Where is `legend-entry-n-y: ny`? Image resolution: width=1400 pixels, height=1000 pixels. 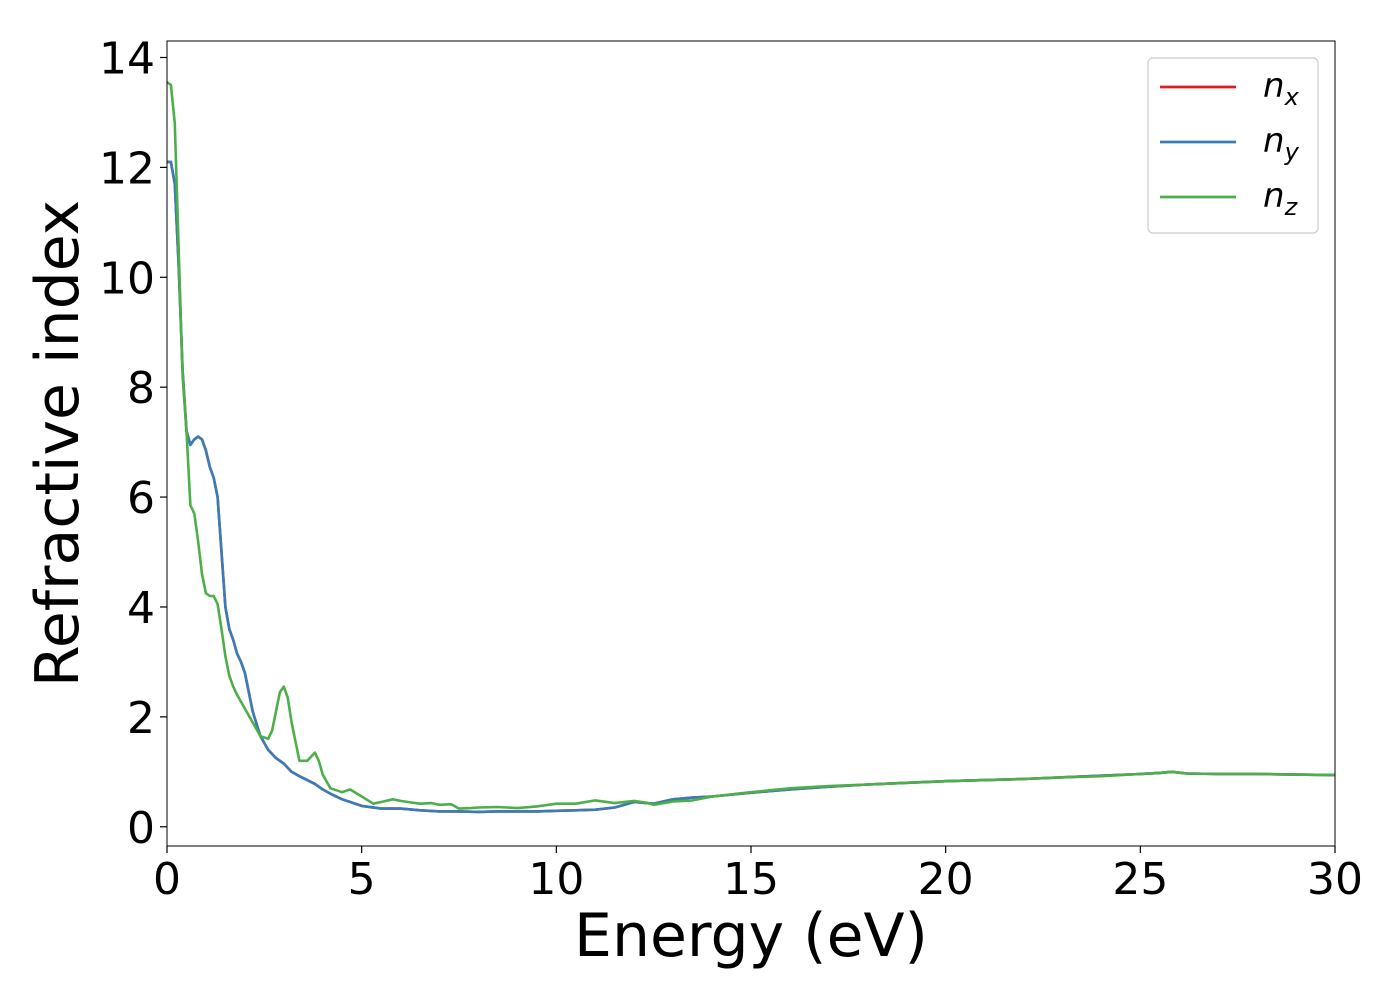 legend-entry-n-y: ny is located at coordinates (1281, 143).